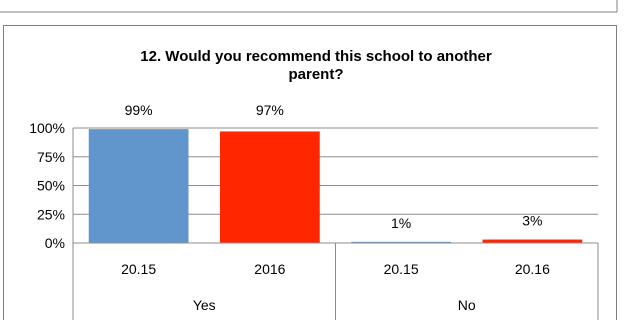  I want to click on y-tick-label: 50%, so click(51, 186).